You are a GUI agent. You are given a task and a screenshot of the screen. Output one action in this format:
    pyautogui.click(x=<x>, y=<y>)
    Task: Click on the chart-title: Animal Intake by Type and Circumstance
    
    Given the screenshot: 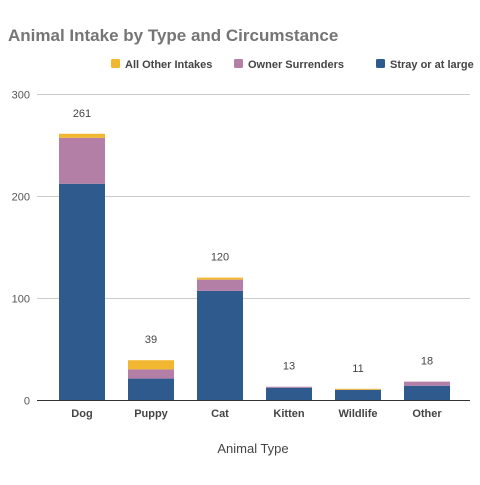 What is the action you would take?
    pyautogui.click(x=173, y=35)
    